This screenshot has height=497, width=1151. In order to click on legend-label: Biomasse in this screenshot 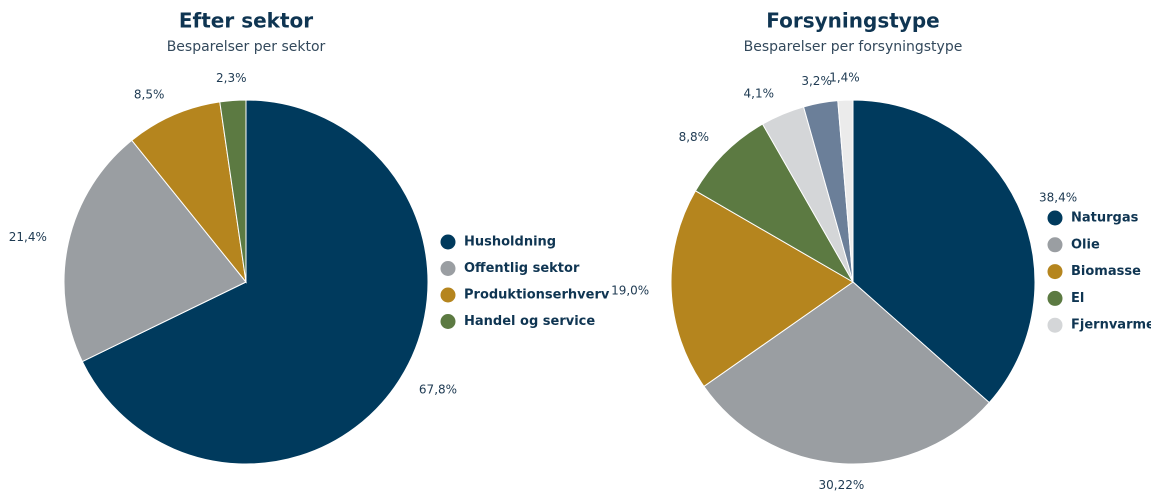, I will do `click(1106, 271)`.